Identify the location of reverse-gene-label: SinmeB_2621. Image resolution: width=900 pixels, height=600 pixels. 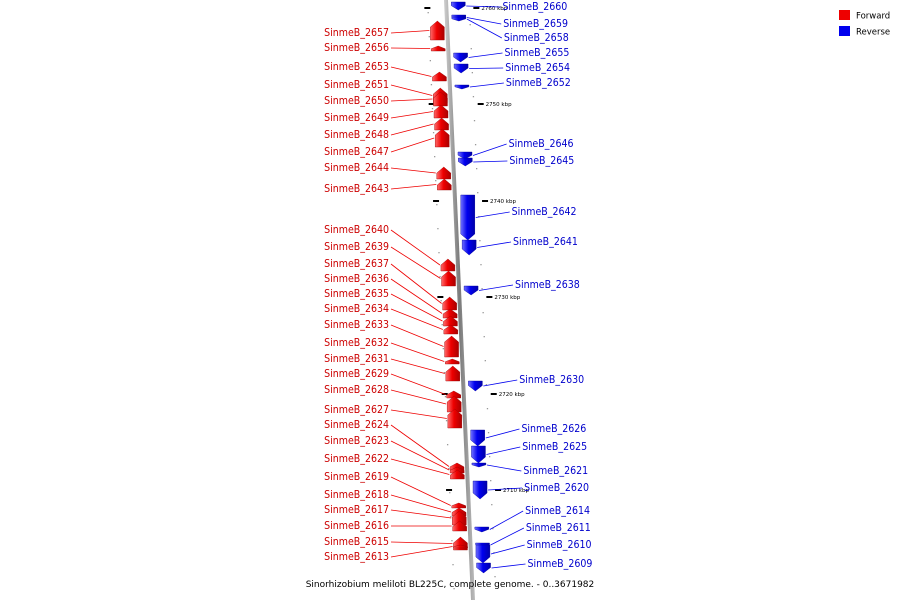
(555, 471).